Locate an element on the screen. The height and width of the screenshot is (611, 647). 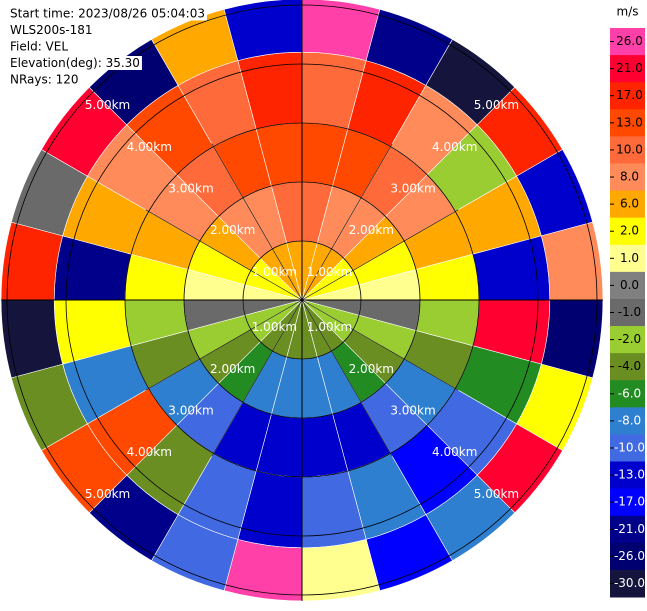
info-text: Field: VEL is located at coordinates (39, 47).